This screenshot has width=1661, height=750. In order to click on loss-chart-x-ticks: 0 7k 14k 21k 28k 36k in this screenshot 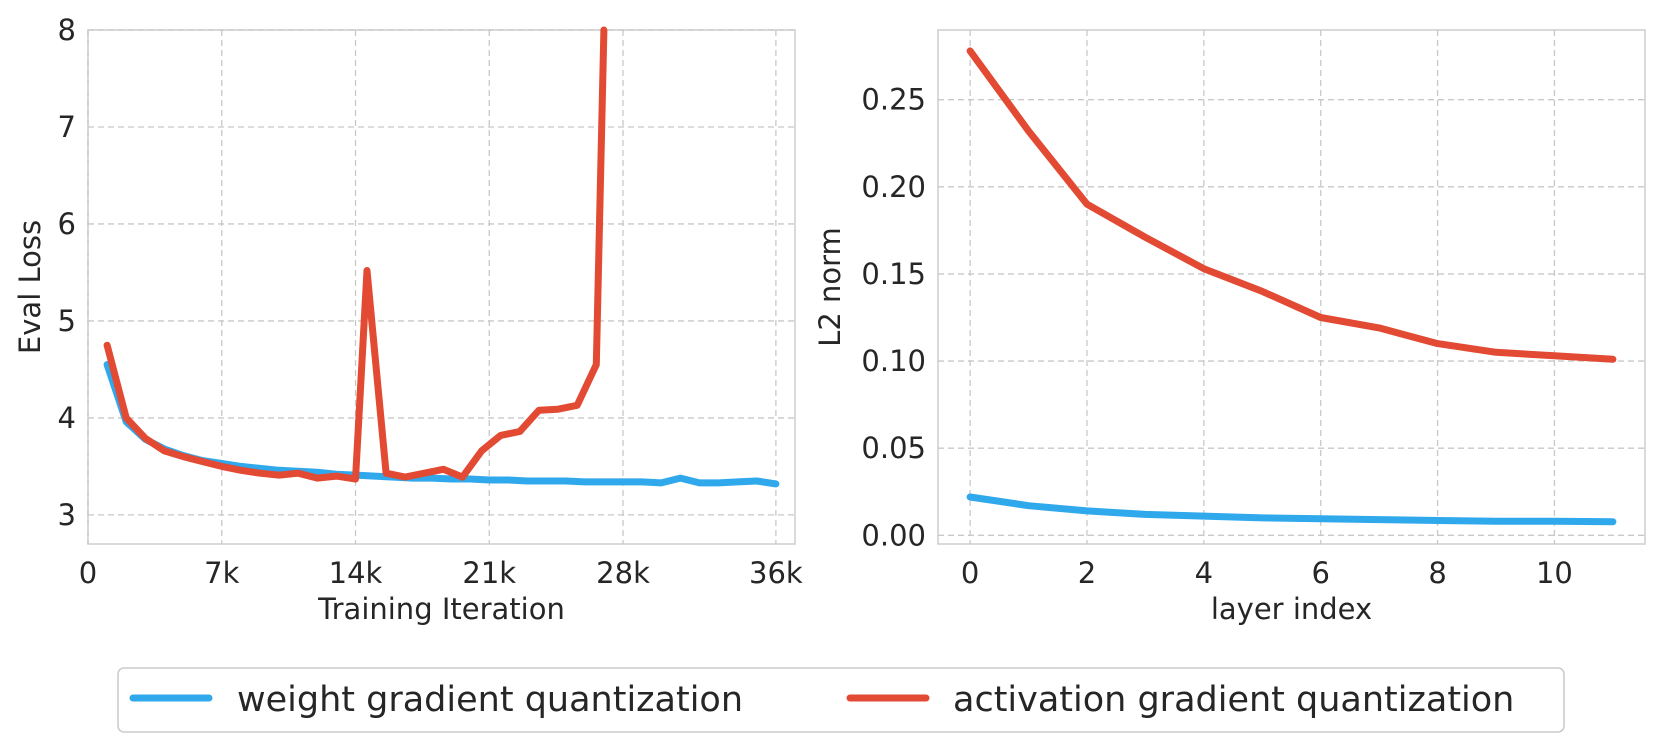, I will do `click(441, 573)`.